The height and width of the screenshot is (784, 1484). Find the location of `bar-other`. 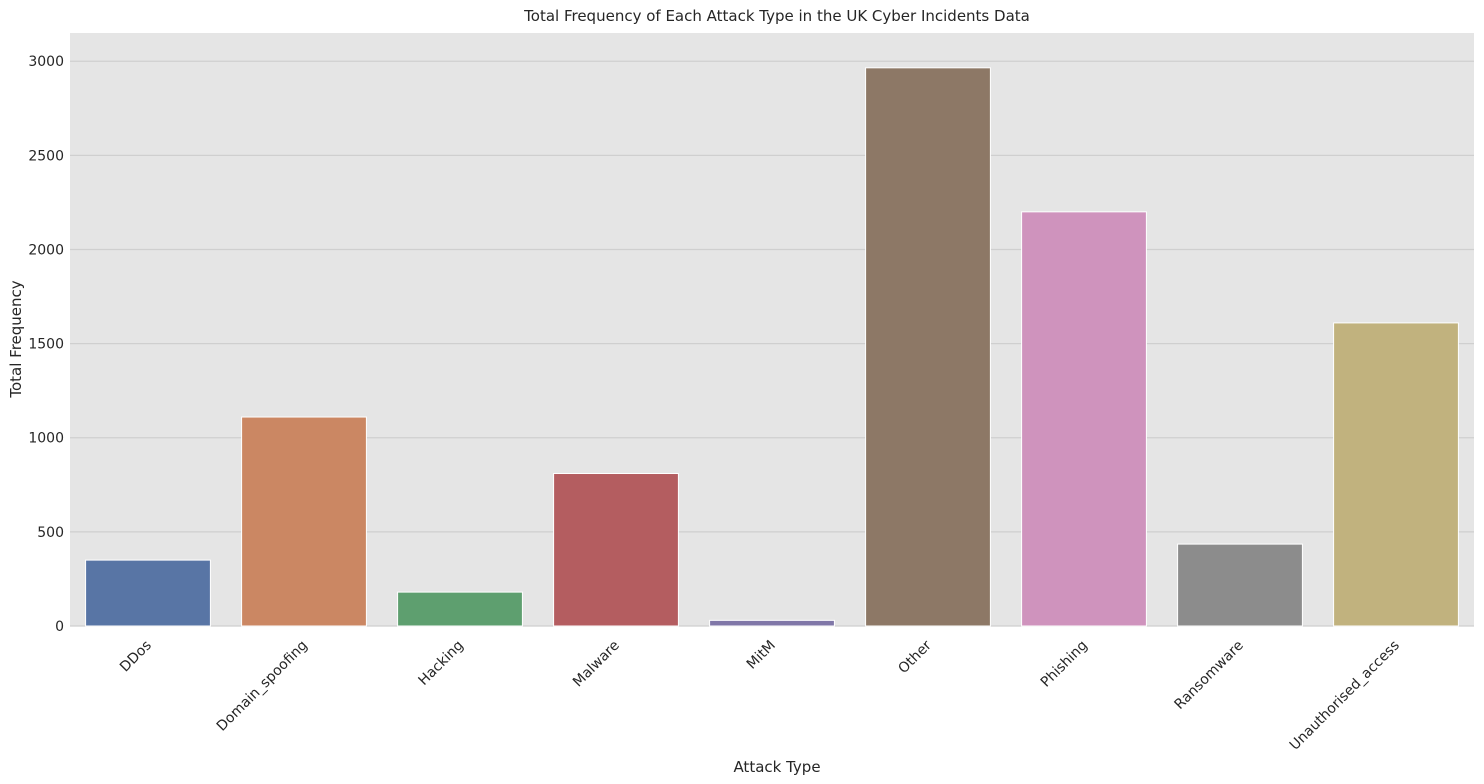

bar-other is located at coordinates (928, 347).